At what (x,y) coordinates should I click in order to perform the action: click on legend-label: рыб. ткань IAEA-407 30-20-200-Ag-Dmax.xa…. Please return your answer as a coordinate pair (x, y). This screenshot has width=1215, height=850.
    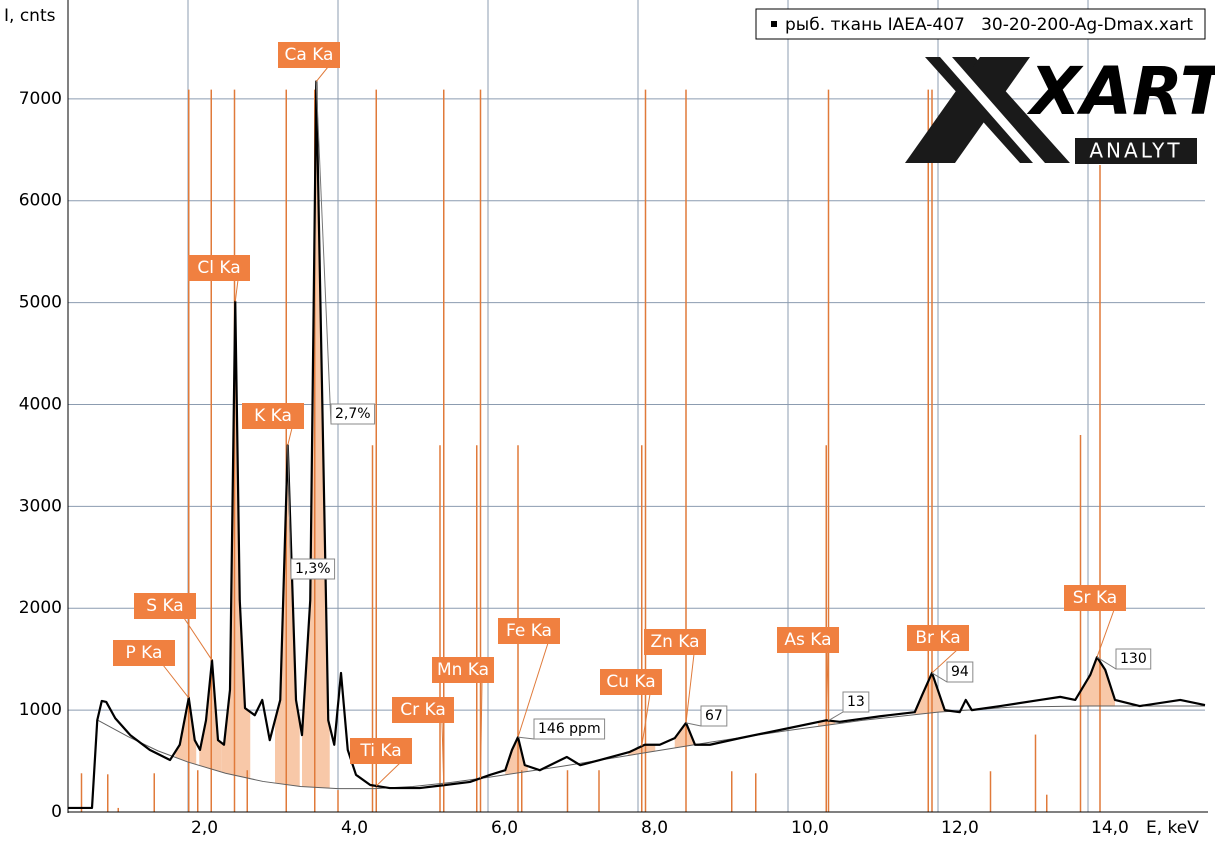
    Looking at the image, I should click on (989, 25).